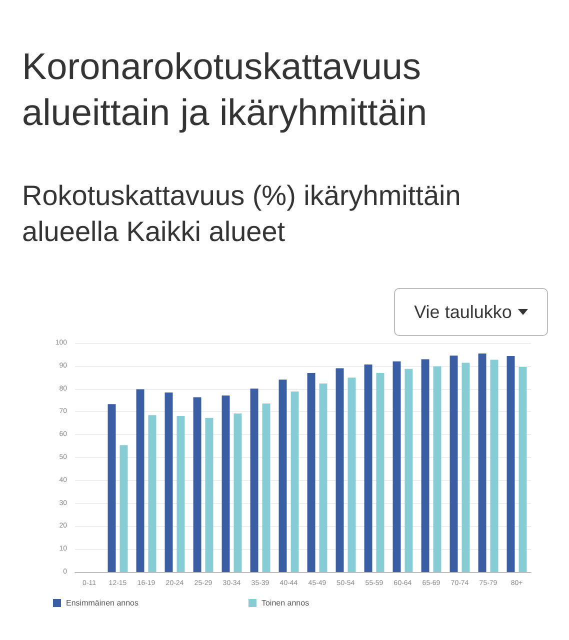 The width and height of the screenshot is (569, 640). What do you see at coordinates (285, 603) in the screenshot?
I see `legend-label: Toinen annos` at bounding box center [285, 603].